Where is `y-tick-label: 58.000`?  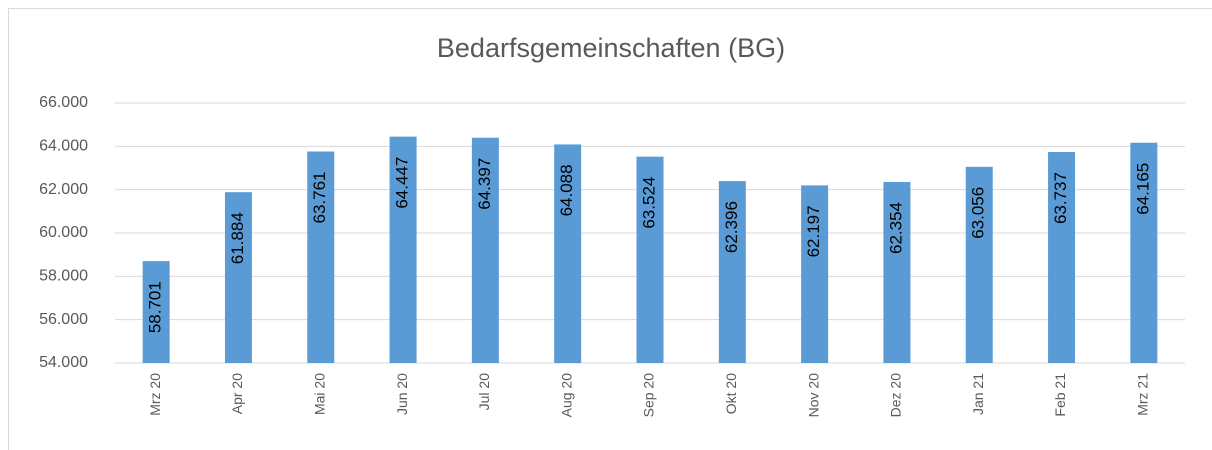 y-tick-label: 58.000 is located at coordinates (63, 276).